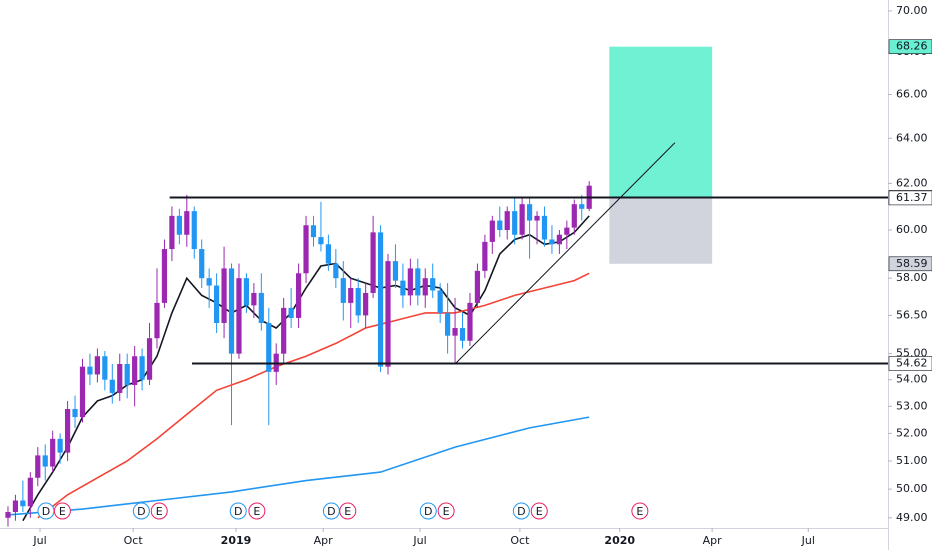 This screenshot has width=932, height=550. What do you see at coordinates (661, 230) in the screenshot?
I see `loss-zone` at bounding box center [661, 230].